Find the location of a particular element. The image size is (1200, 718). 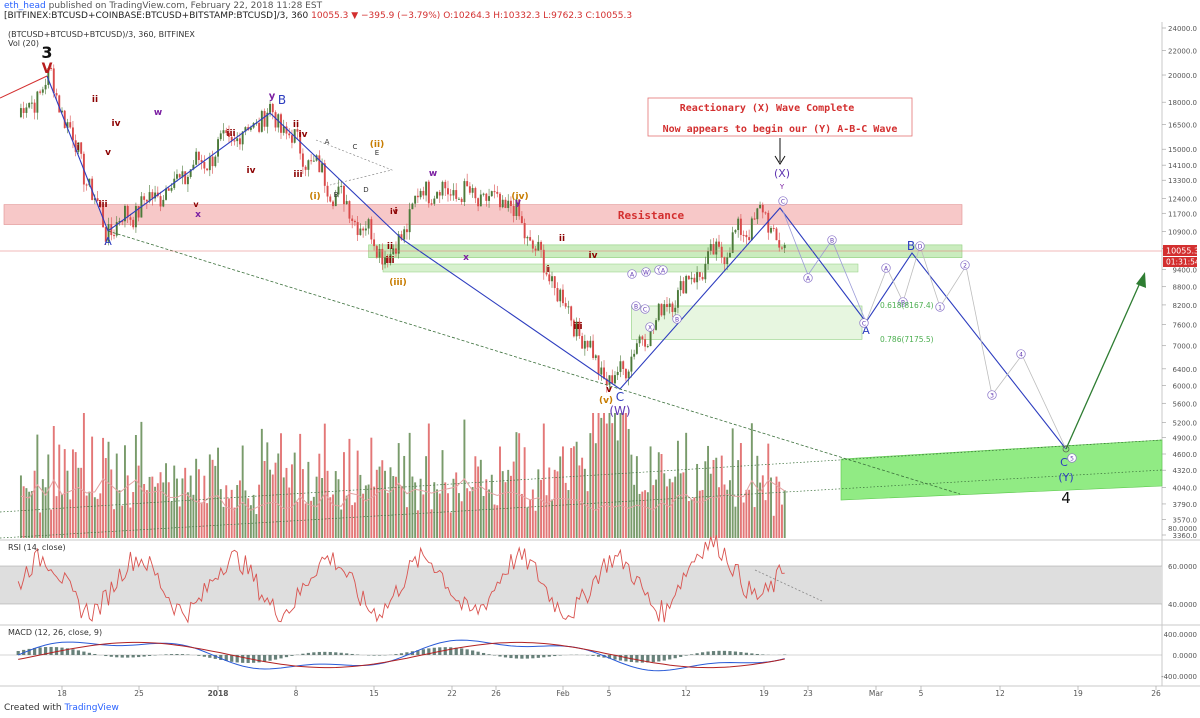

projection-arrow-head is located at coordinates (1141, 280).